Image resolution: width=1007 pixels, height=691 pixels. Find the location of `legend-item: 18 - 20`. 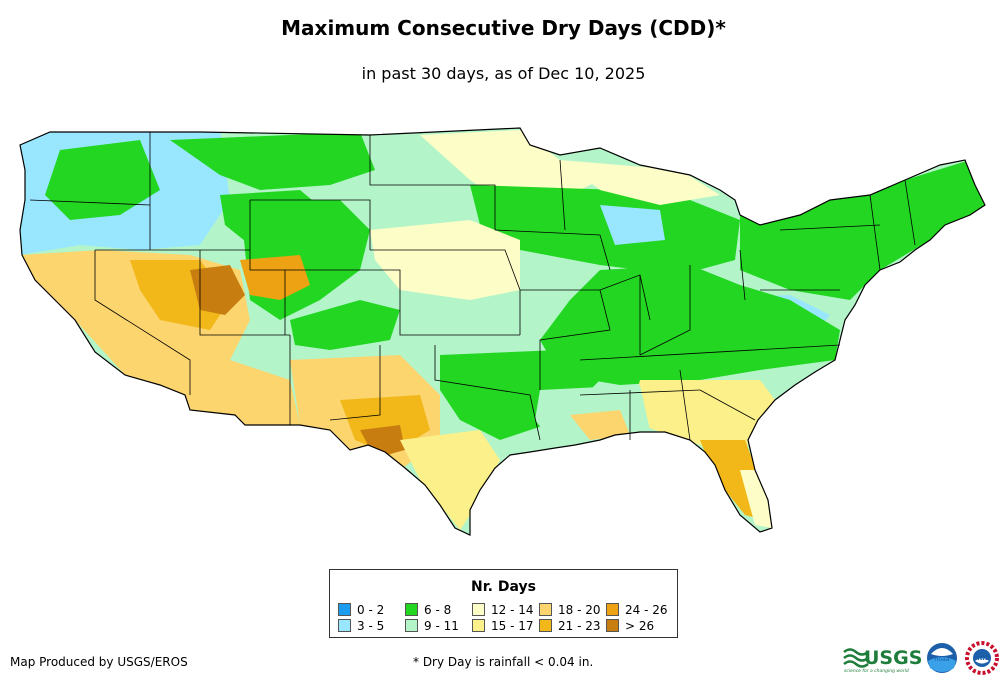

legend-item: 18 - 20 is located at coordinates (570, 610).